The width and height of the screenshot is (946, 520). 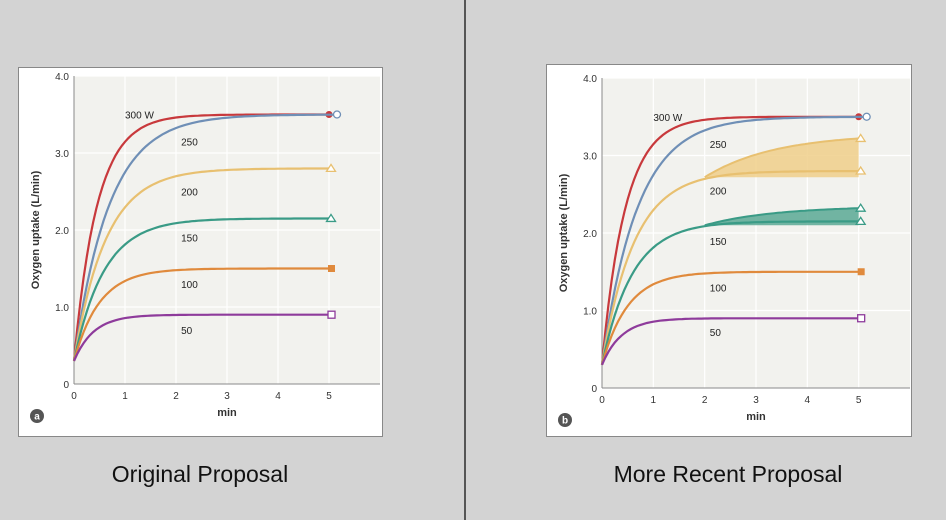 I want to click on caption-original-proposal: Original Proposal, so click(x=200, y=474).